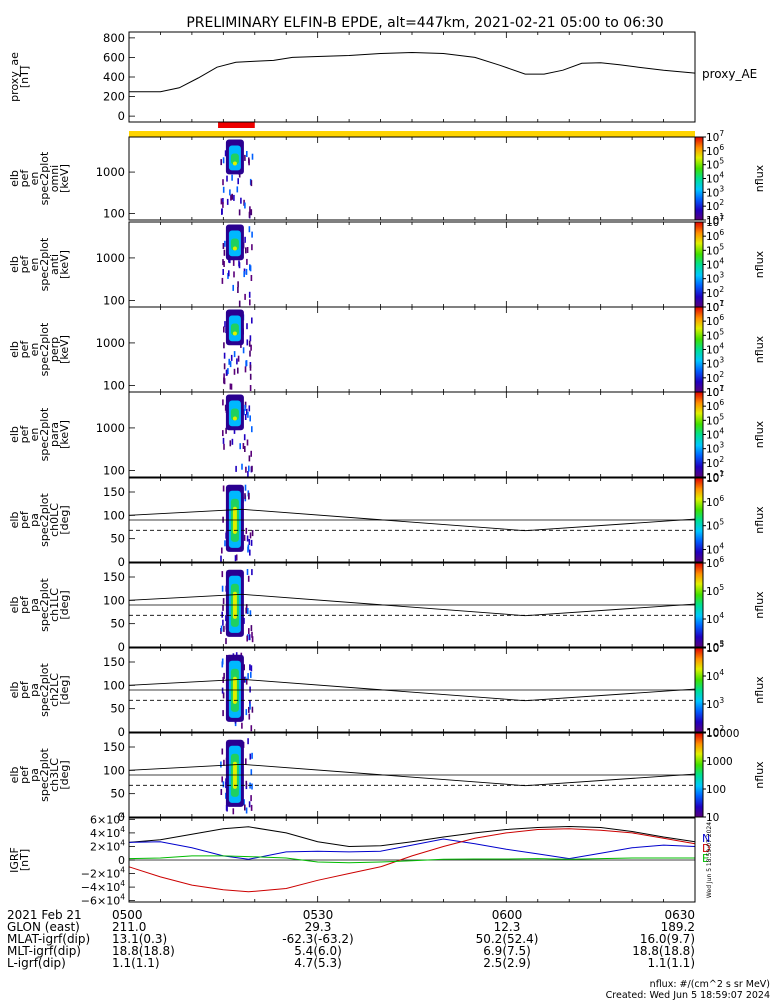 The image size is (775, 1000). What do you see at coordinates (318, 951) in the screenshot?
I see `ephemeris-value: 5.4(6.0)` at bounding box center [318, 951].